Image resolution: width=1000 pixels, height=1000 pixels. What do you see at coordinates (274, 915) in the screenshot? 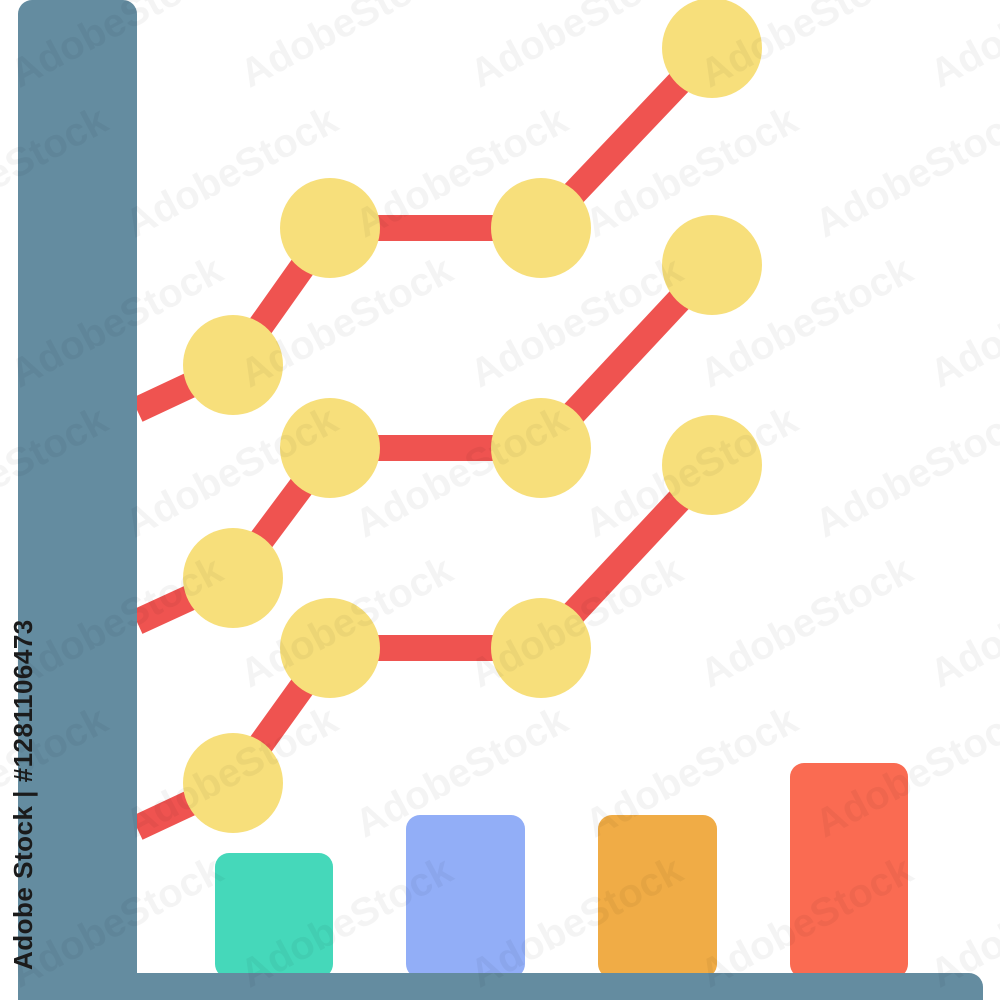
I see `bar-teal` at bounding box center [274, 915].